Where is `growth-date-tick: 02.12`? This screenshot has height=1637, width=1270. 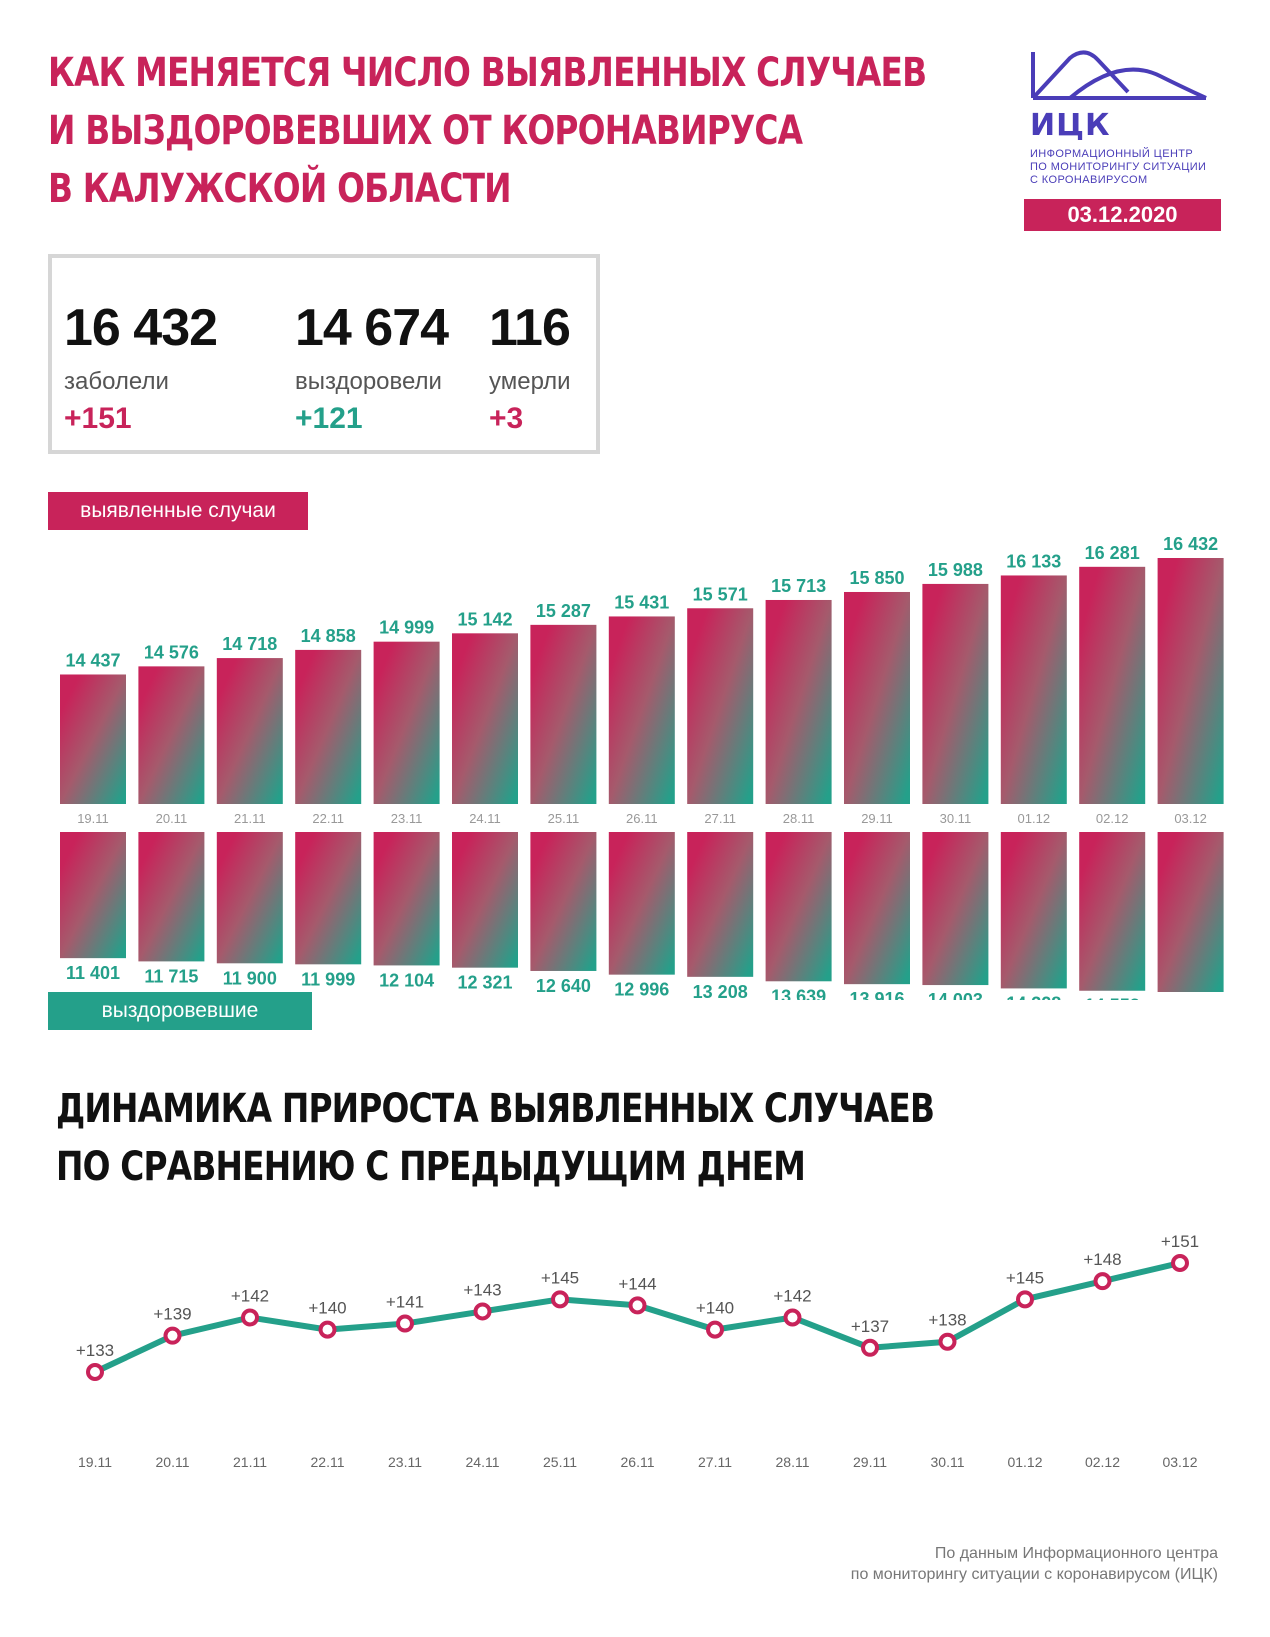 growth-date-tick: 02.12 is located at coordinates (1102, 1462).